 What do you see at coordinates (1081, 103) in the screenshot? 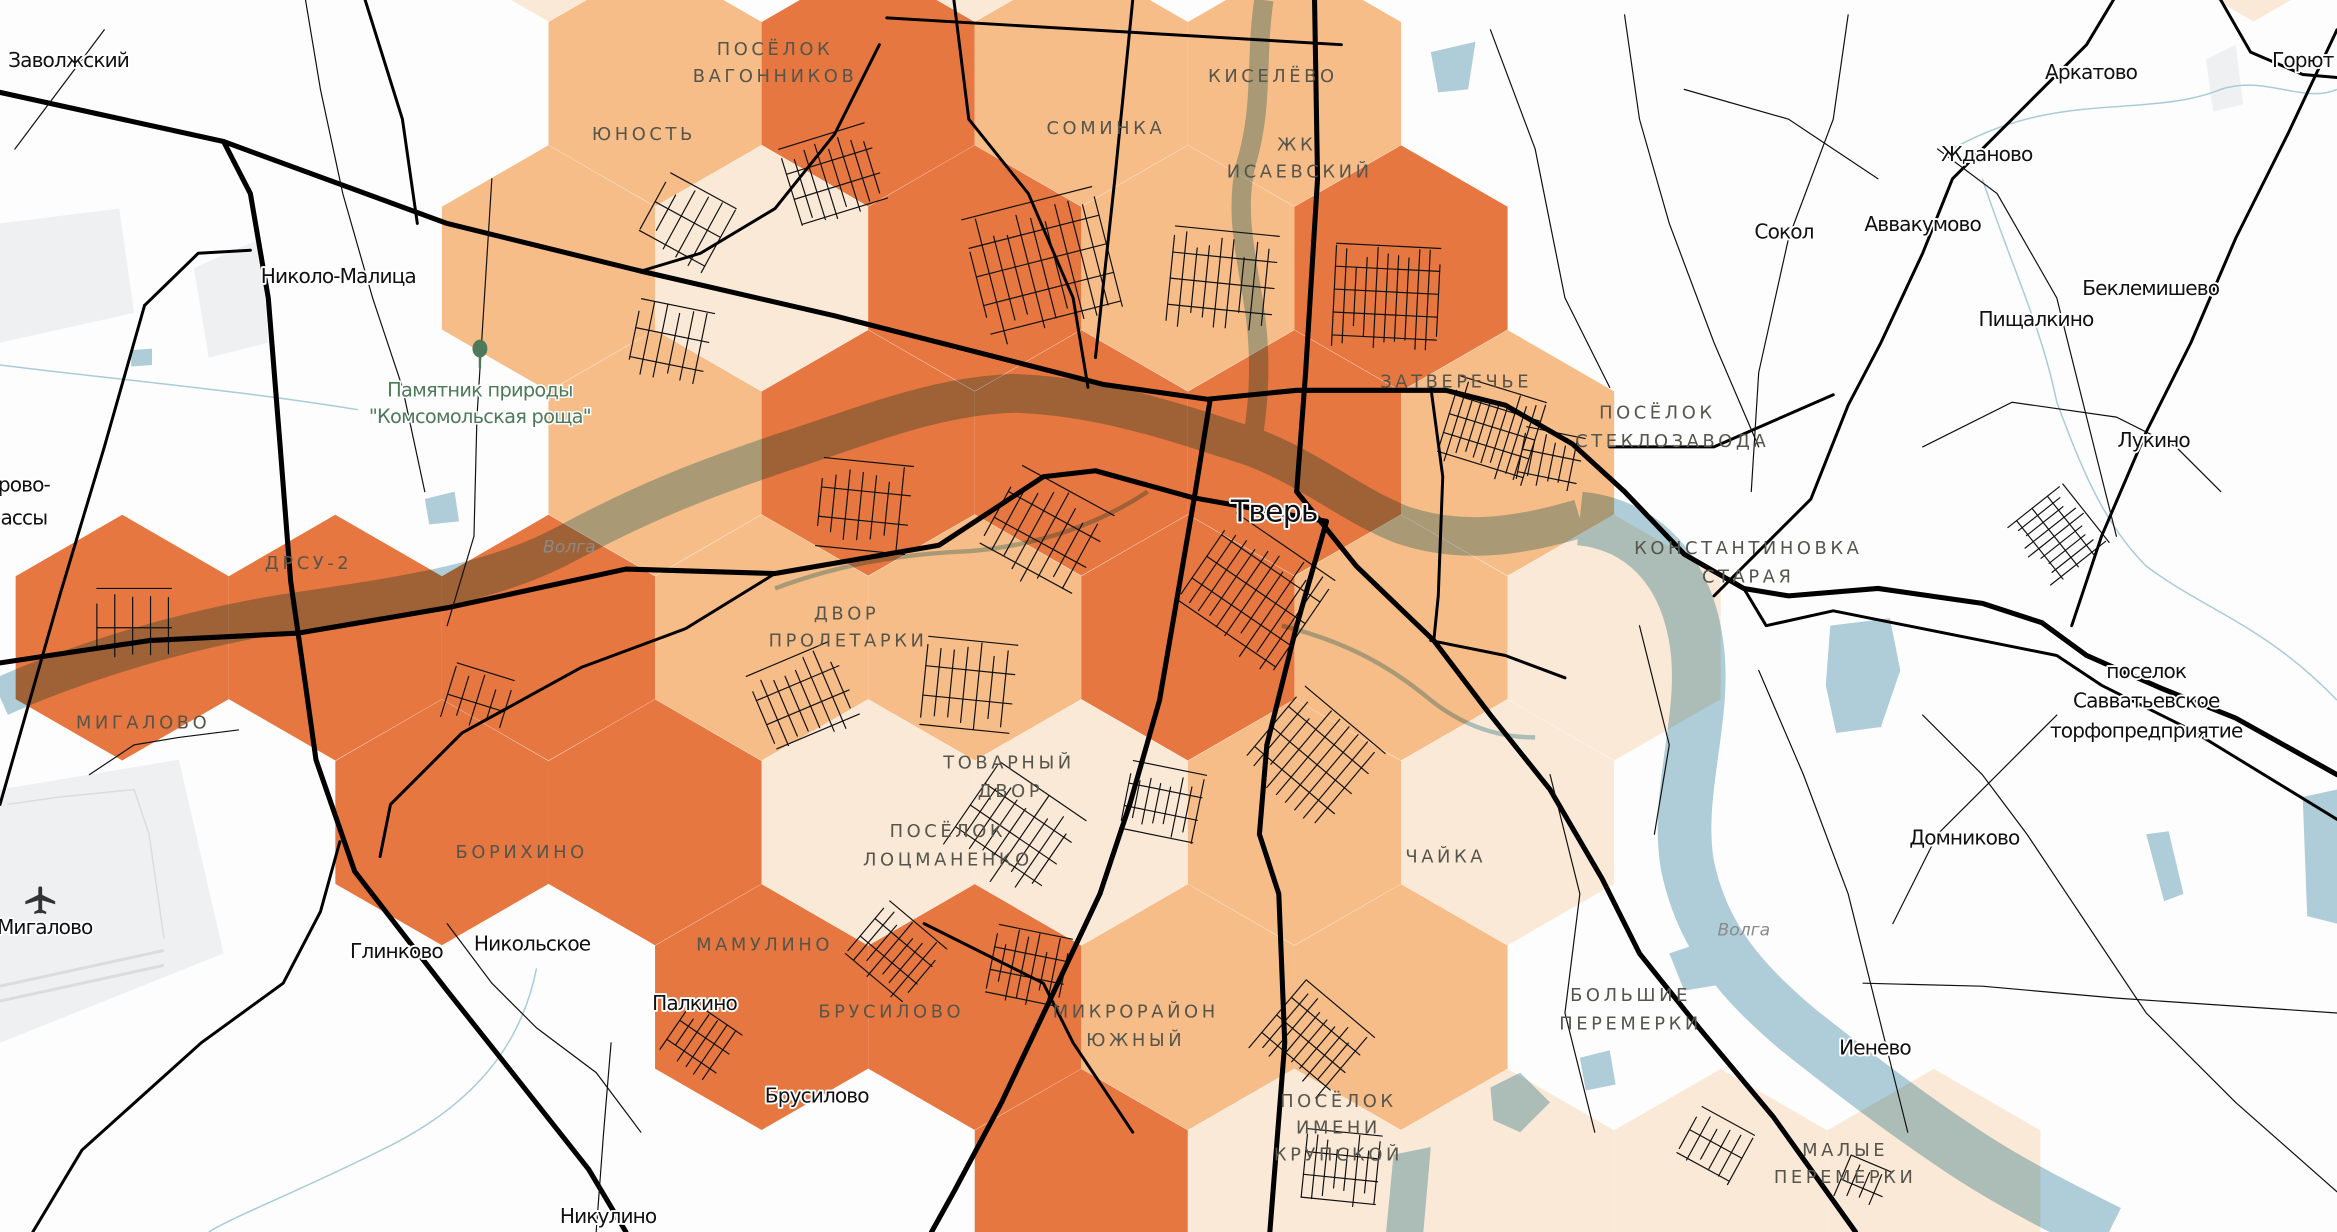
I see `density-hexbin-medium` at bounding box center [1081, 103].